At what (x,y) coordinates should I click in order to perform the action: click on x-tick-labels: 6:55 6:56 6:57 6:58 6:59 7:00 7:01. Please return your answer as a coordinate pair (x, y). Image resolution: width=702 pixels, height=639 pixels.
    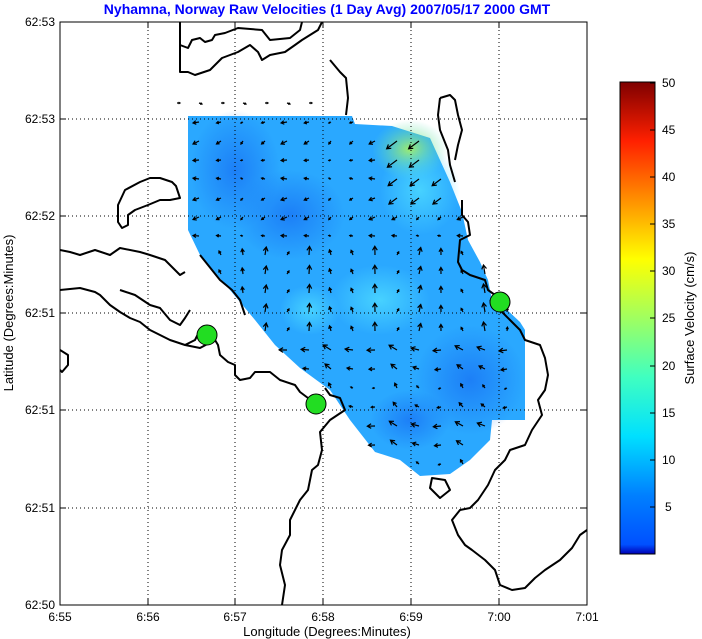
    Looking at the image, I should click on (323, 617).